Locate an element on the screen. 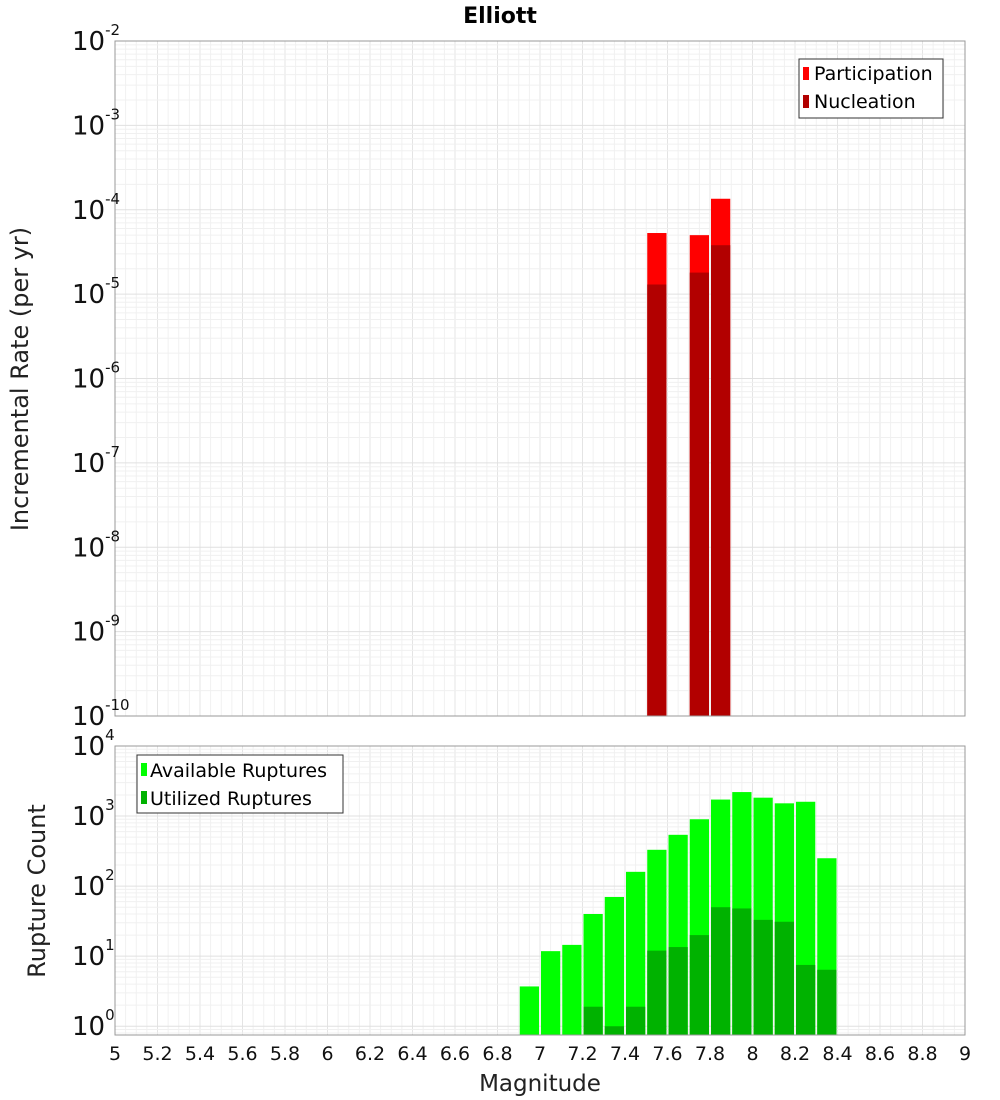  bottom-y-ticks: 10⁰ 10¹ 10² 10³ 10⁴ is located at coordinates (93, 884).